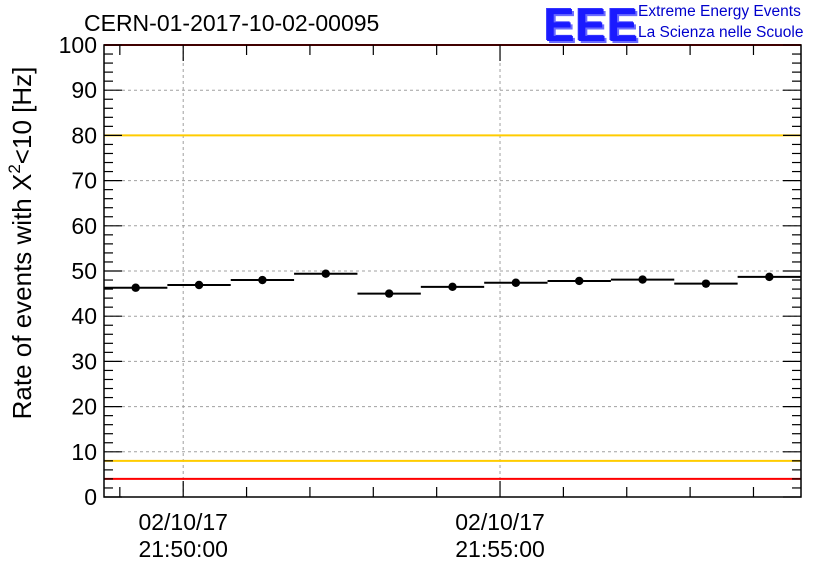  What do you see at coordinates (84, 316) in the screenshot?
I see `y-tick-label: 40` at bounding box center [84, 316].